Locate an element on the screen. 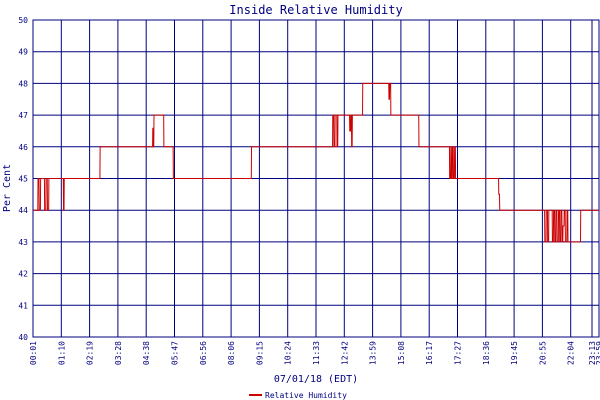 This screenshot has width=600, height=400. x-tick-label: 16:17 is located at coordinates (429, 353).